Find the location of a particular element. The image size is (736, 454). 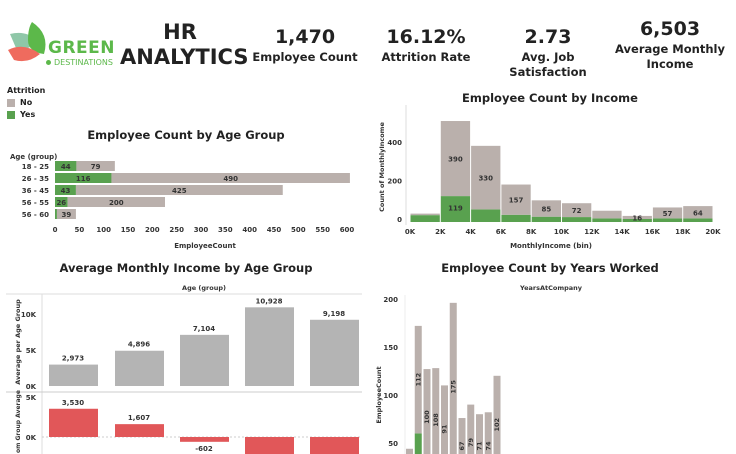

x-tick-label: 500 is located at coordinates (298, 230).